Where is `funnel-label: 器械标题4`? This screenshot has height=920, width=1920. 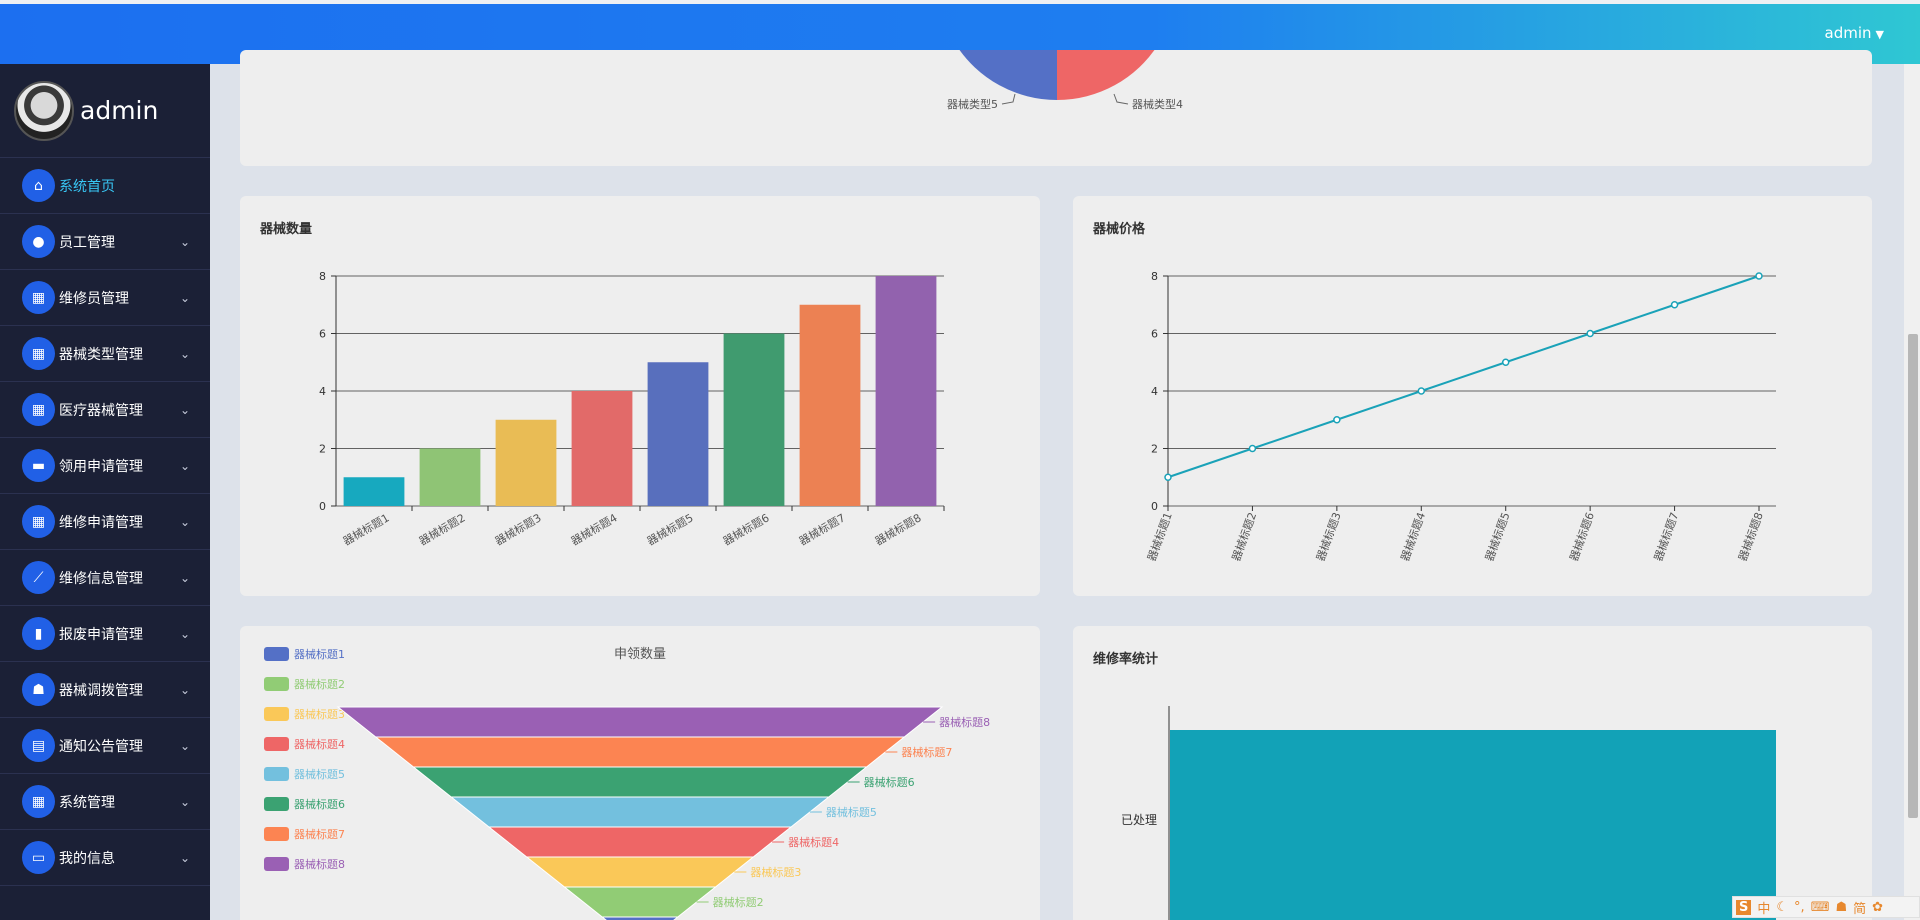
funnel-label: 器械标题4 is located at coordinates (813, 842).